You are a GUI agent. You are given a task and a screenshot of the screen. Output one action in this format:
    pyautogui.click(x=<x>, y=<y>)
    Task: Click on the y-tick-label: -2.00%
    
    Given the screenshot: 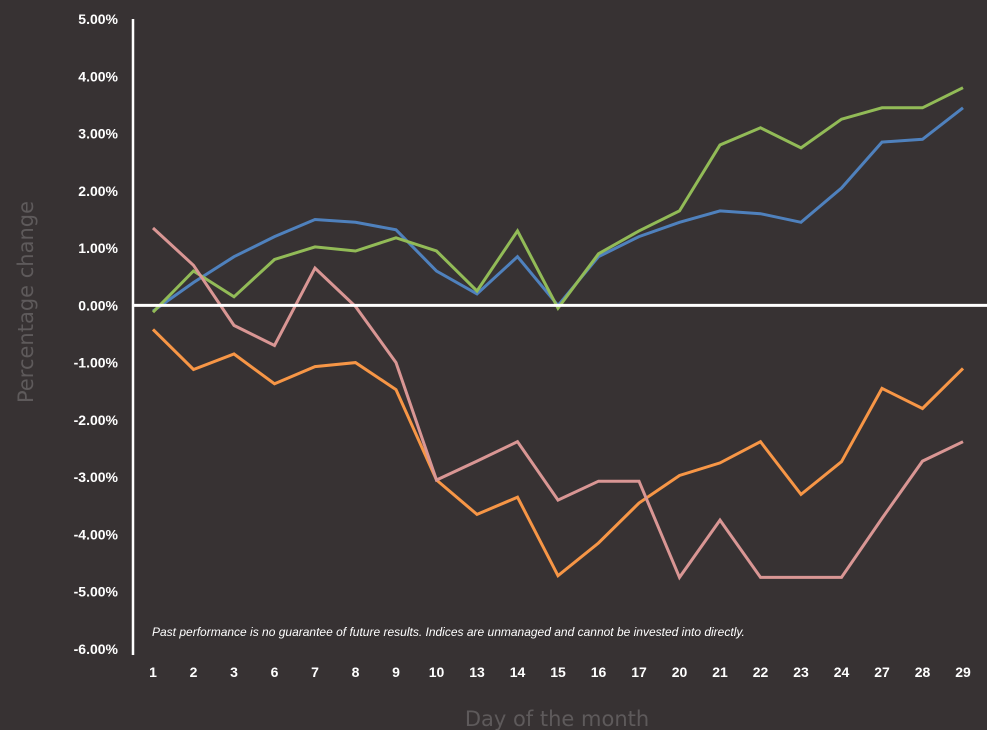 What is the action you would take?
    pyautogui.click(x=96, y=420)
    